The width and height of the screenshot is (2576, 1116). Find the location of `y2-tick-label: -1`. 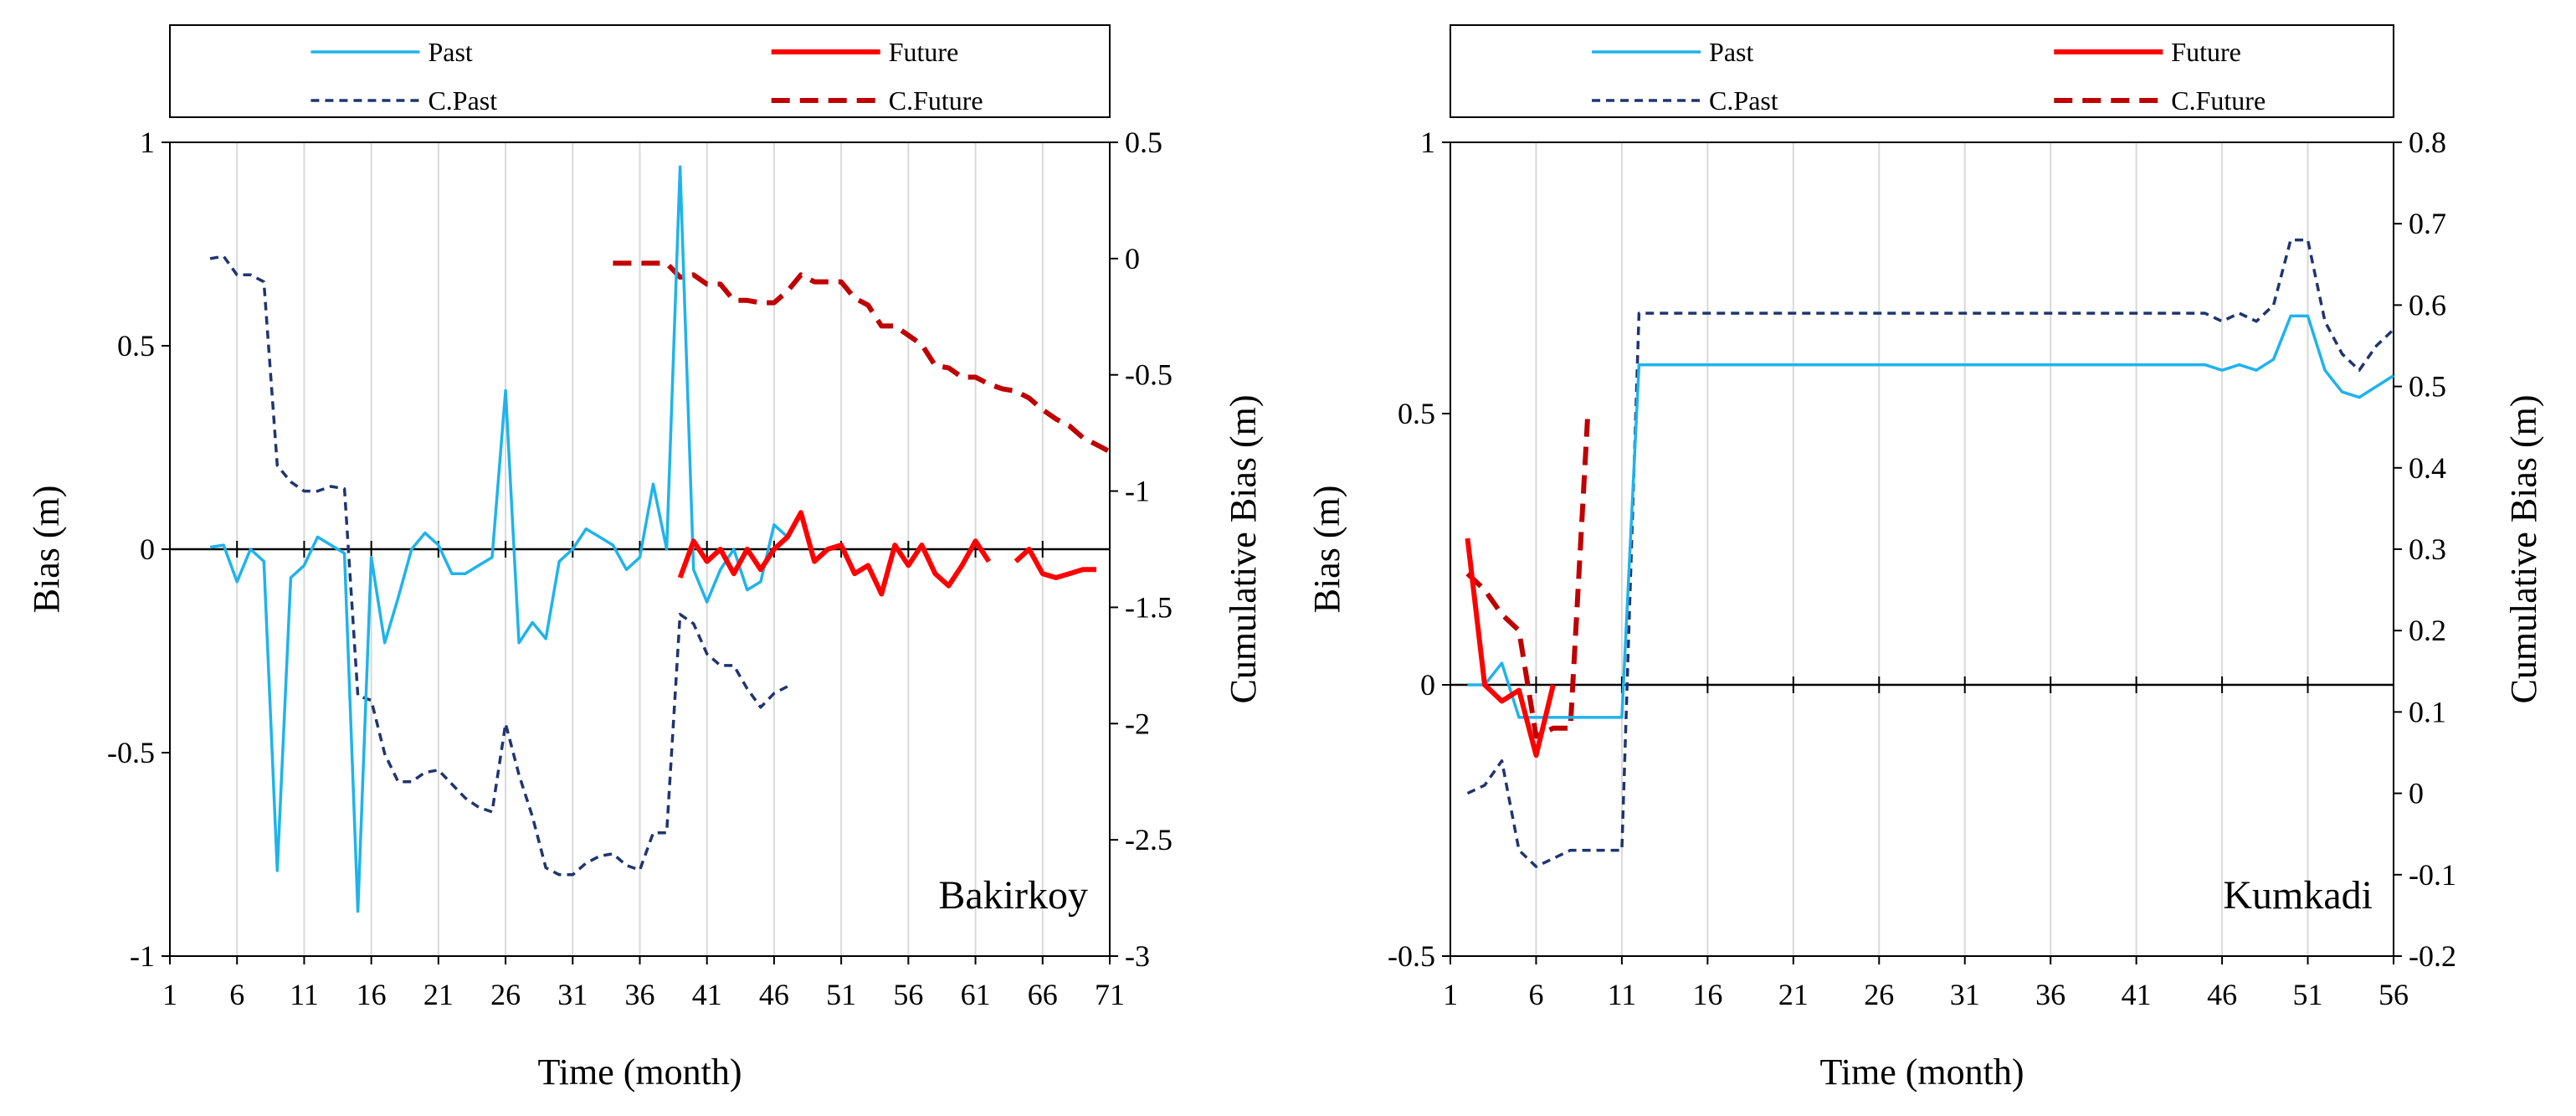

y2-tick-label: -1 is located at coordinates (1137, 492).